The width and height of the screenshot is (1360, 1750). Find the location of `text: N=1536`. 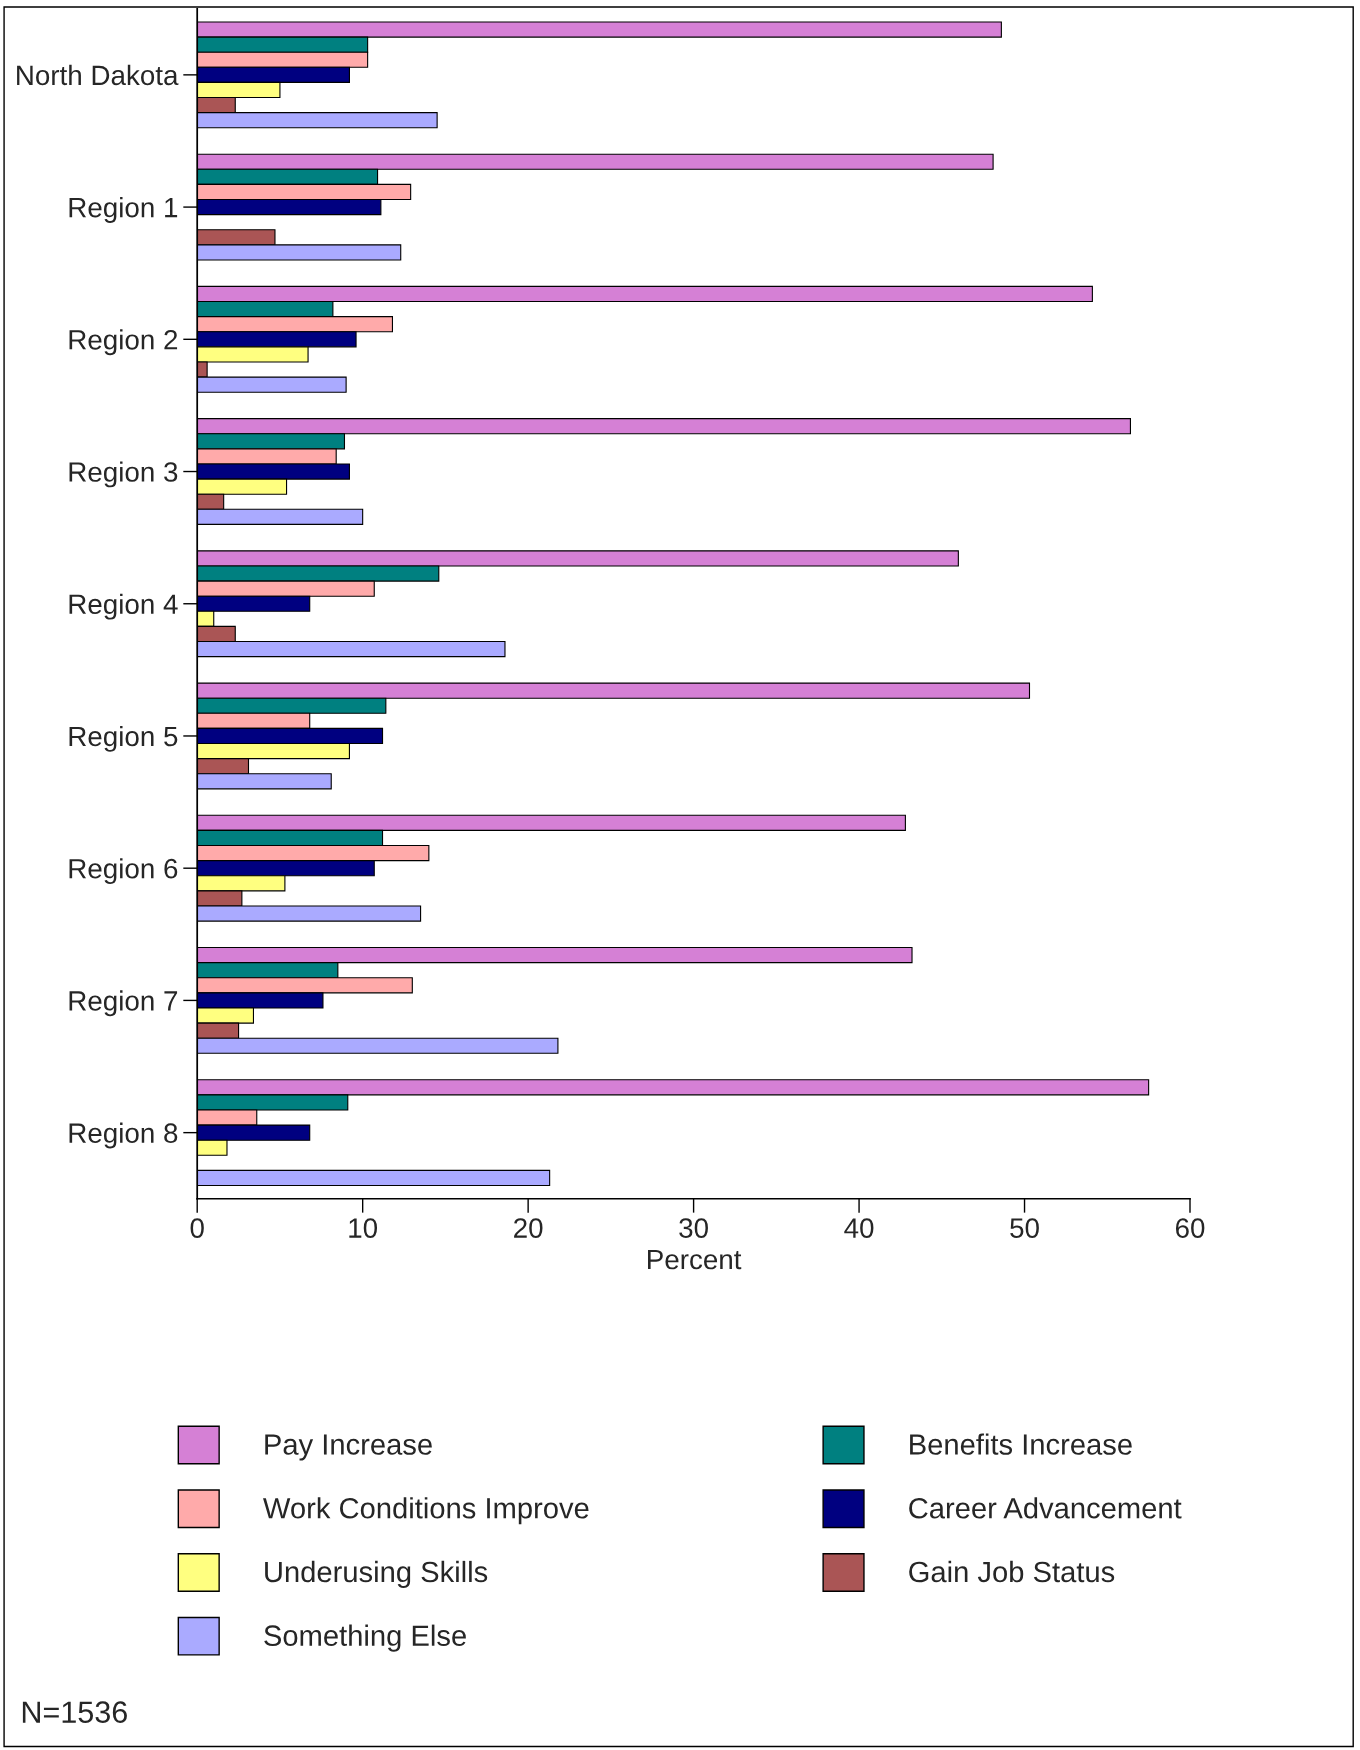

text: N=1536 is located at coordinates (74, 1712).